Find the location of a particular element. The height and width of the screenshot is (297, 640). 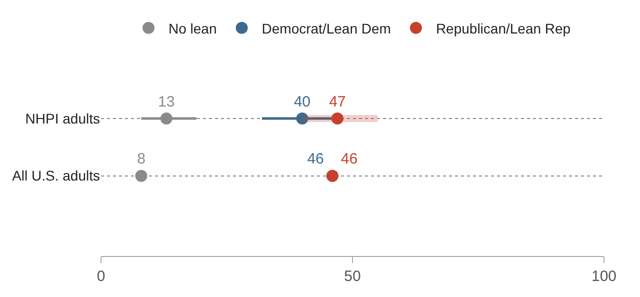

y-tick-label: All U.S. adults is located at coordinates (56, 176).